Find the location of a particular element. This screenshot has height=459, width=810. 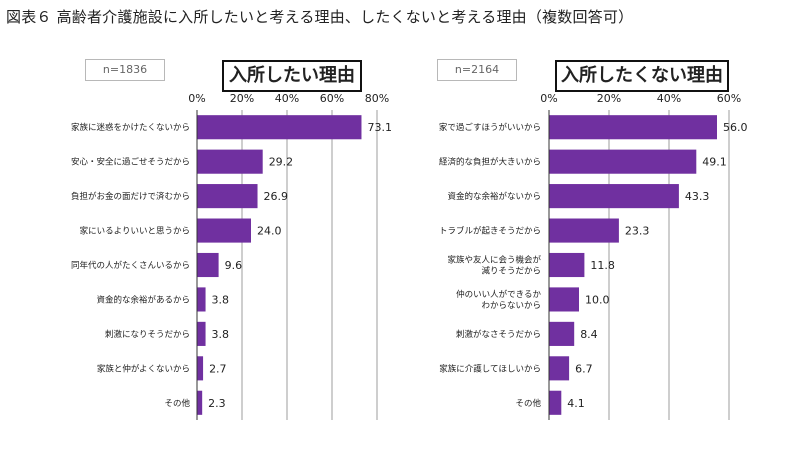

left-value-label: 73.1 is located at coordinates (379, 127).